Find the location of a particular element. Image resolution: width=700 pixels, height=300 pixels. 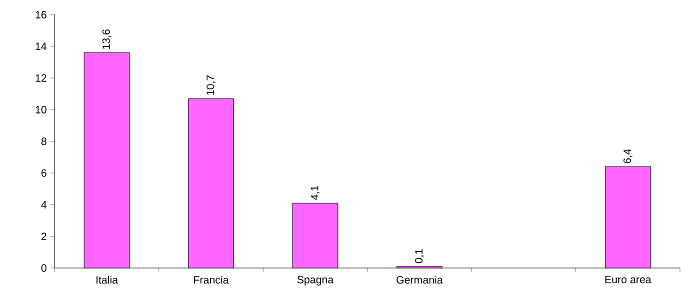

y-tick-label: 6 is located at coordinates (43, 173).